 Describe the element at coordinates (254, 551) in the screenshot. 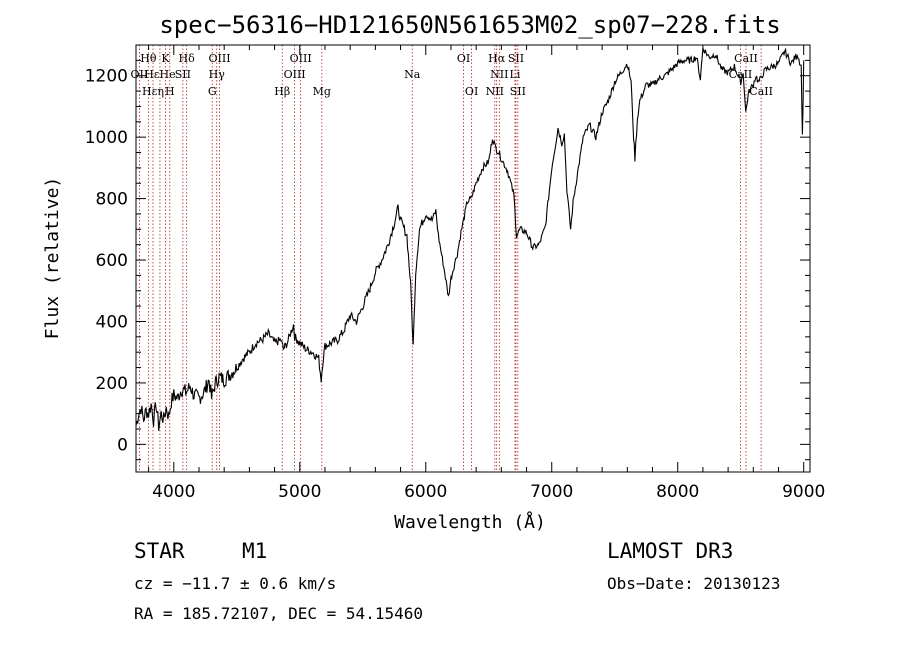

I see `object-subclass: M1` at that location.